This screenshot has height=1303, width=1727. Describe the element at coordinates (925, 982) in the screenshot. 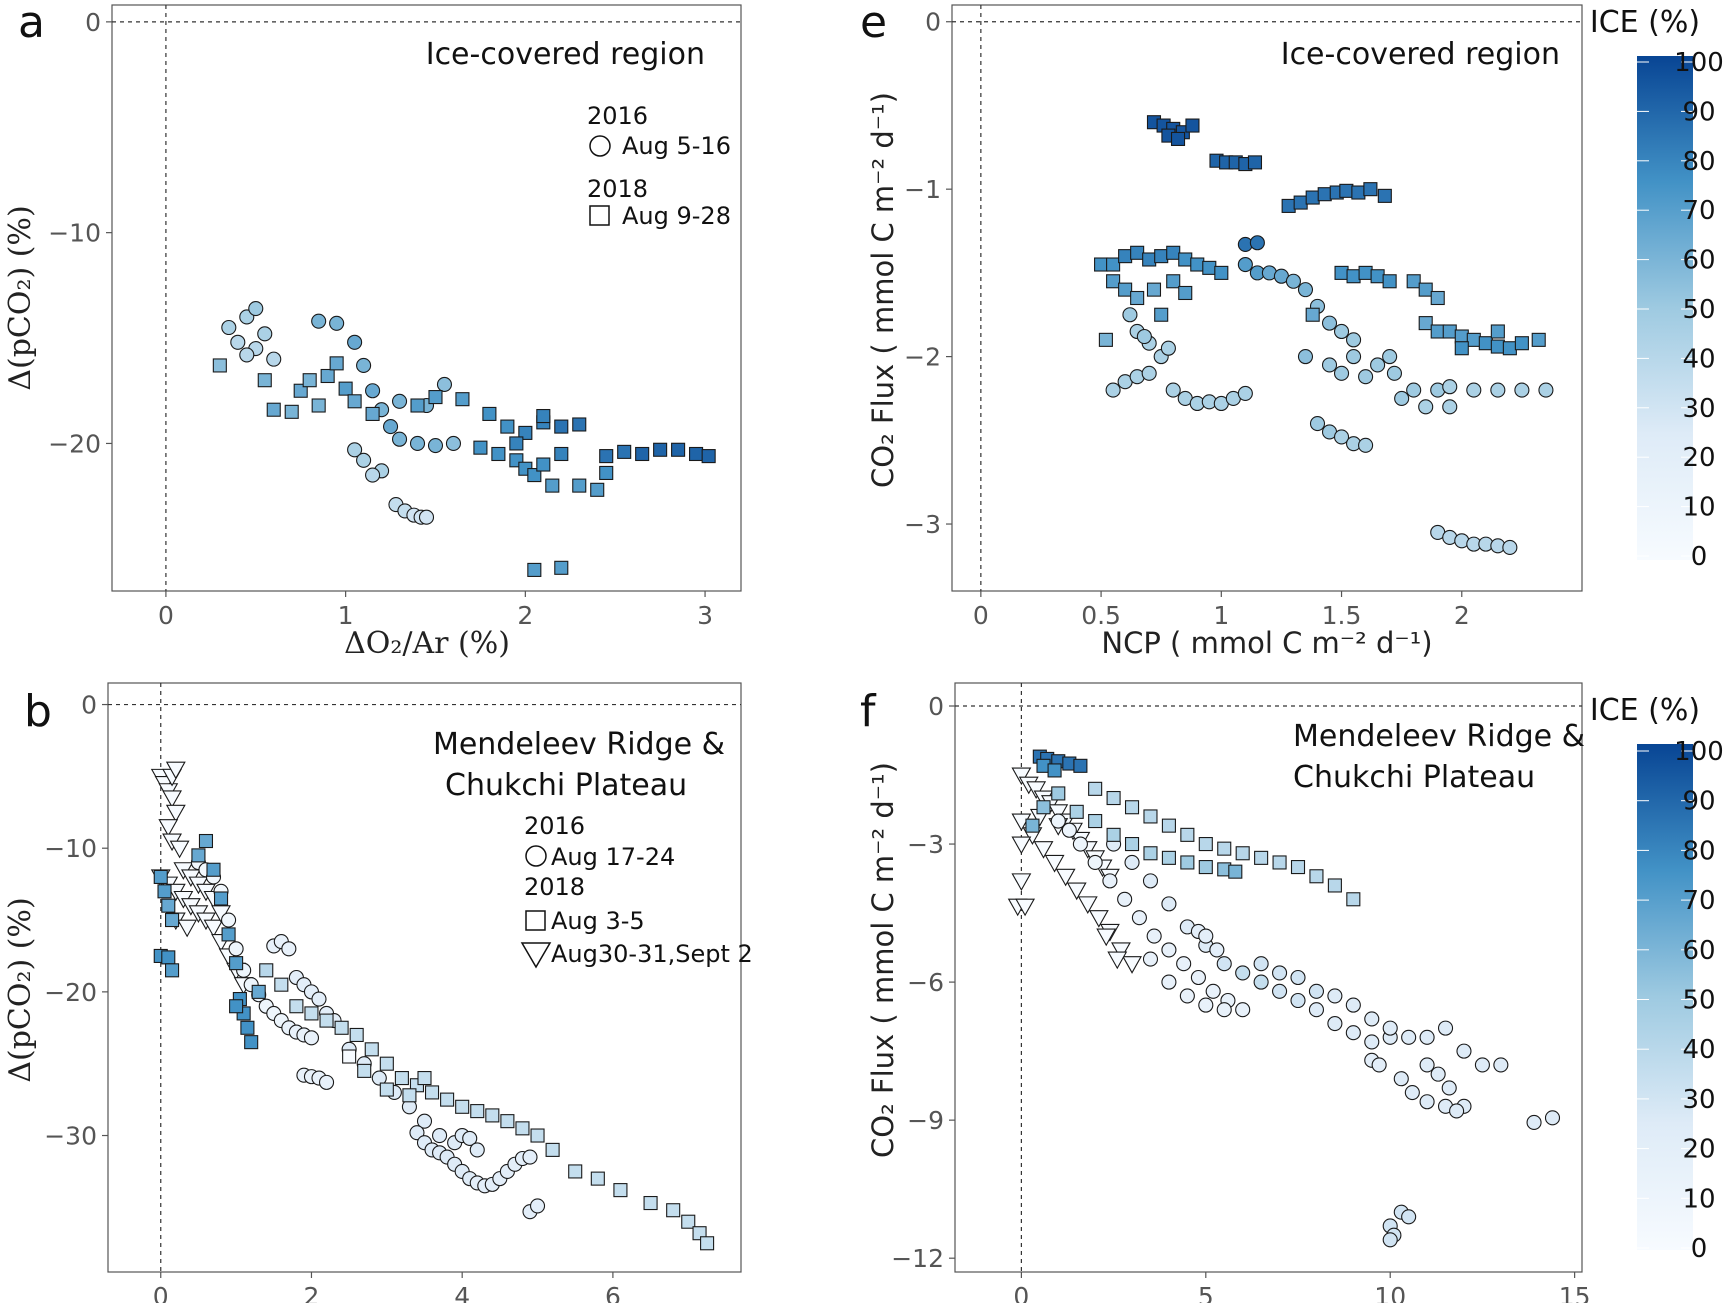

I see `y-tick-label: −6` at that location.